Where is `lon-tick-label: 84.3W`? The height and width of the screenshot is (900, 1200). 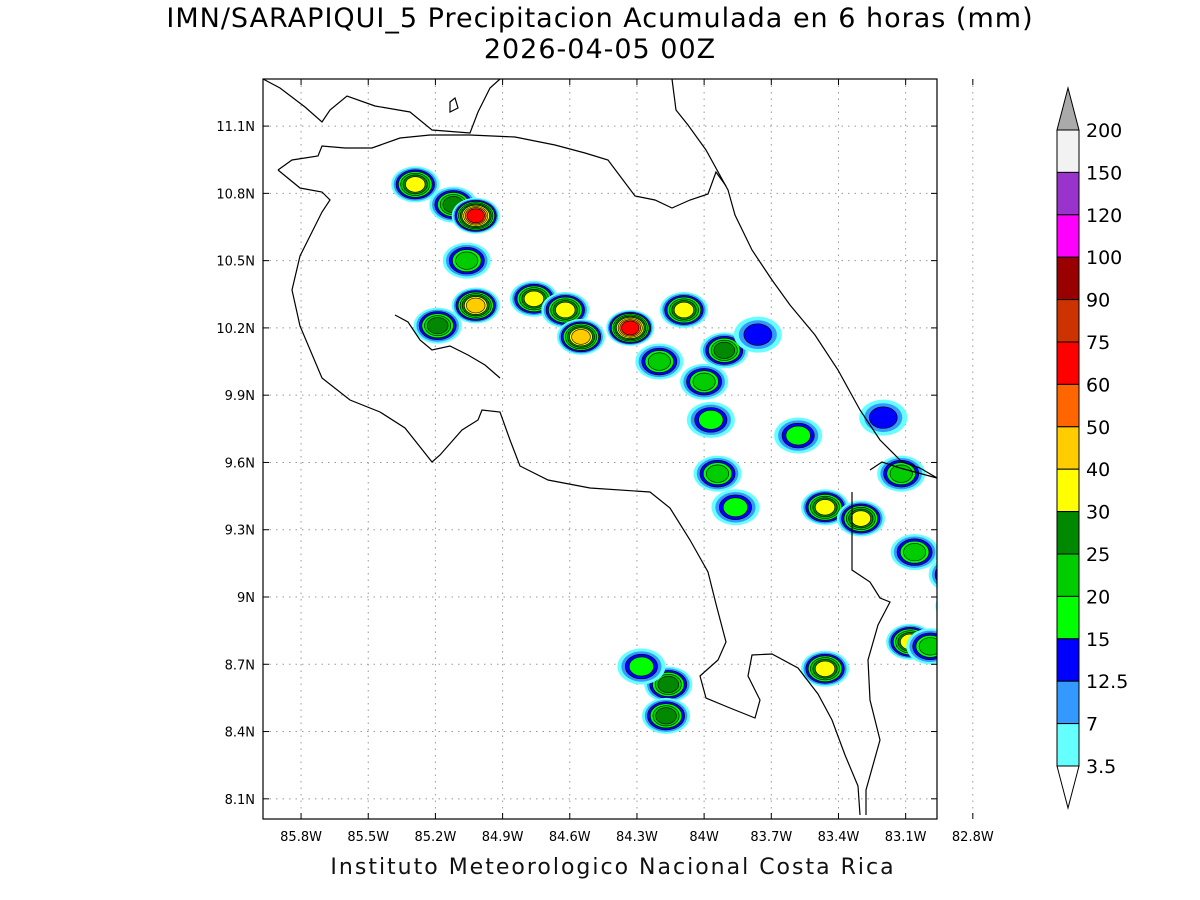
lon-tick-label: 84.3W is located at coordinates (637, 837).